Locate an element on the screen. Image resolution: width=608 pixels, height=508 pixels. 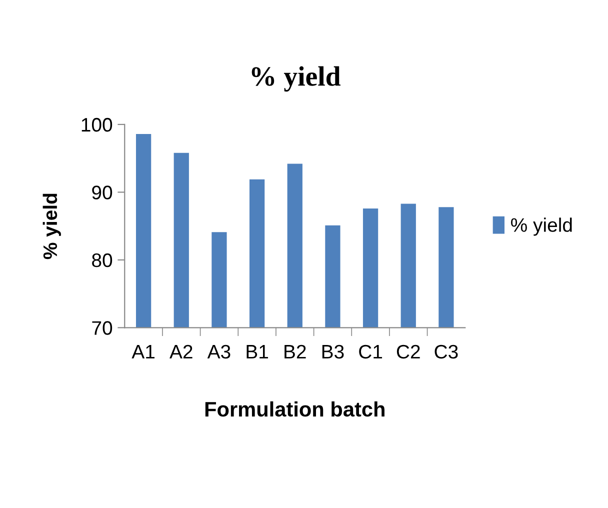
x-tick-label: C2 is located at coordinates (408, 351).